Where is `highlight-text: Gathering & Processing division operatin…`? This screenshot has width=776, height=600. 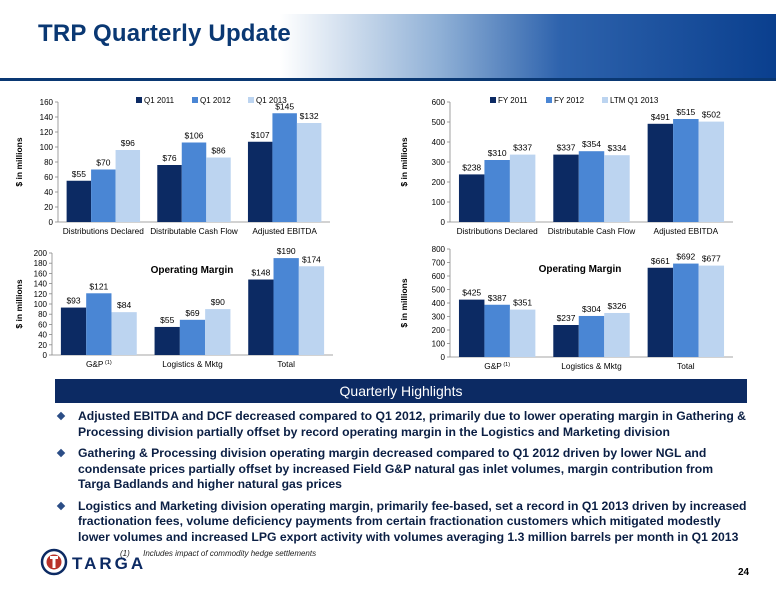 highlight-text: Gathering & Processing division operatin… is located at coordinates (396, 468).